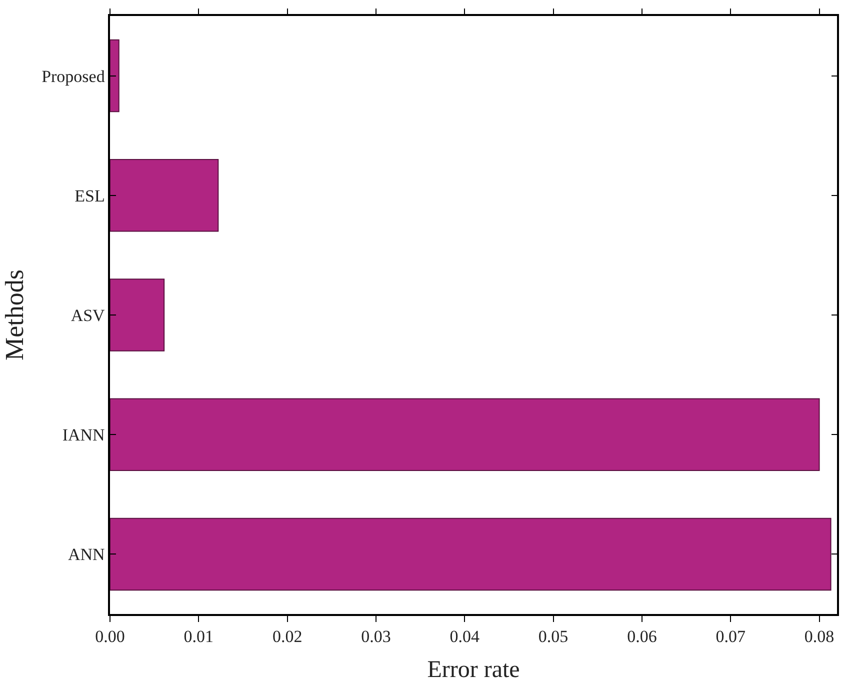 This screenshot has height=686, width=849. Describe the element at coordinates (14, 315) in the screenshot. I see `y-axis-title: Methods` at that location.